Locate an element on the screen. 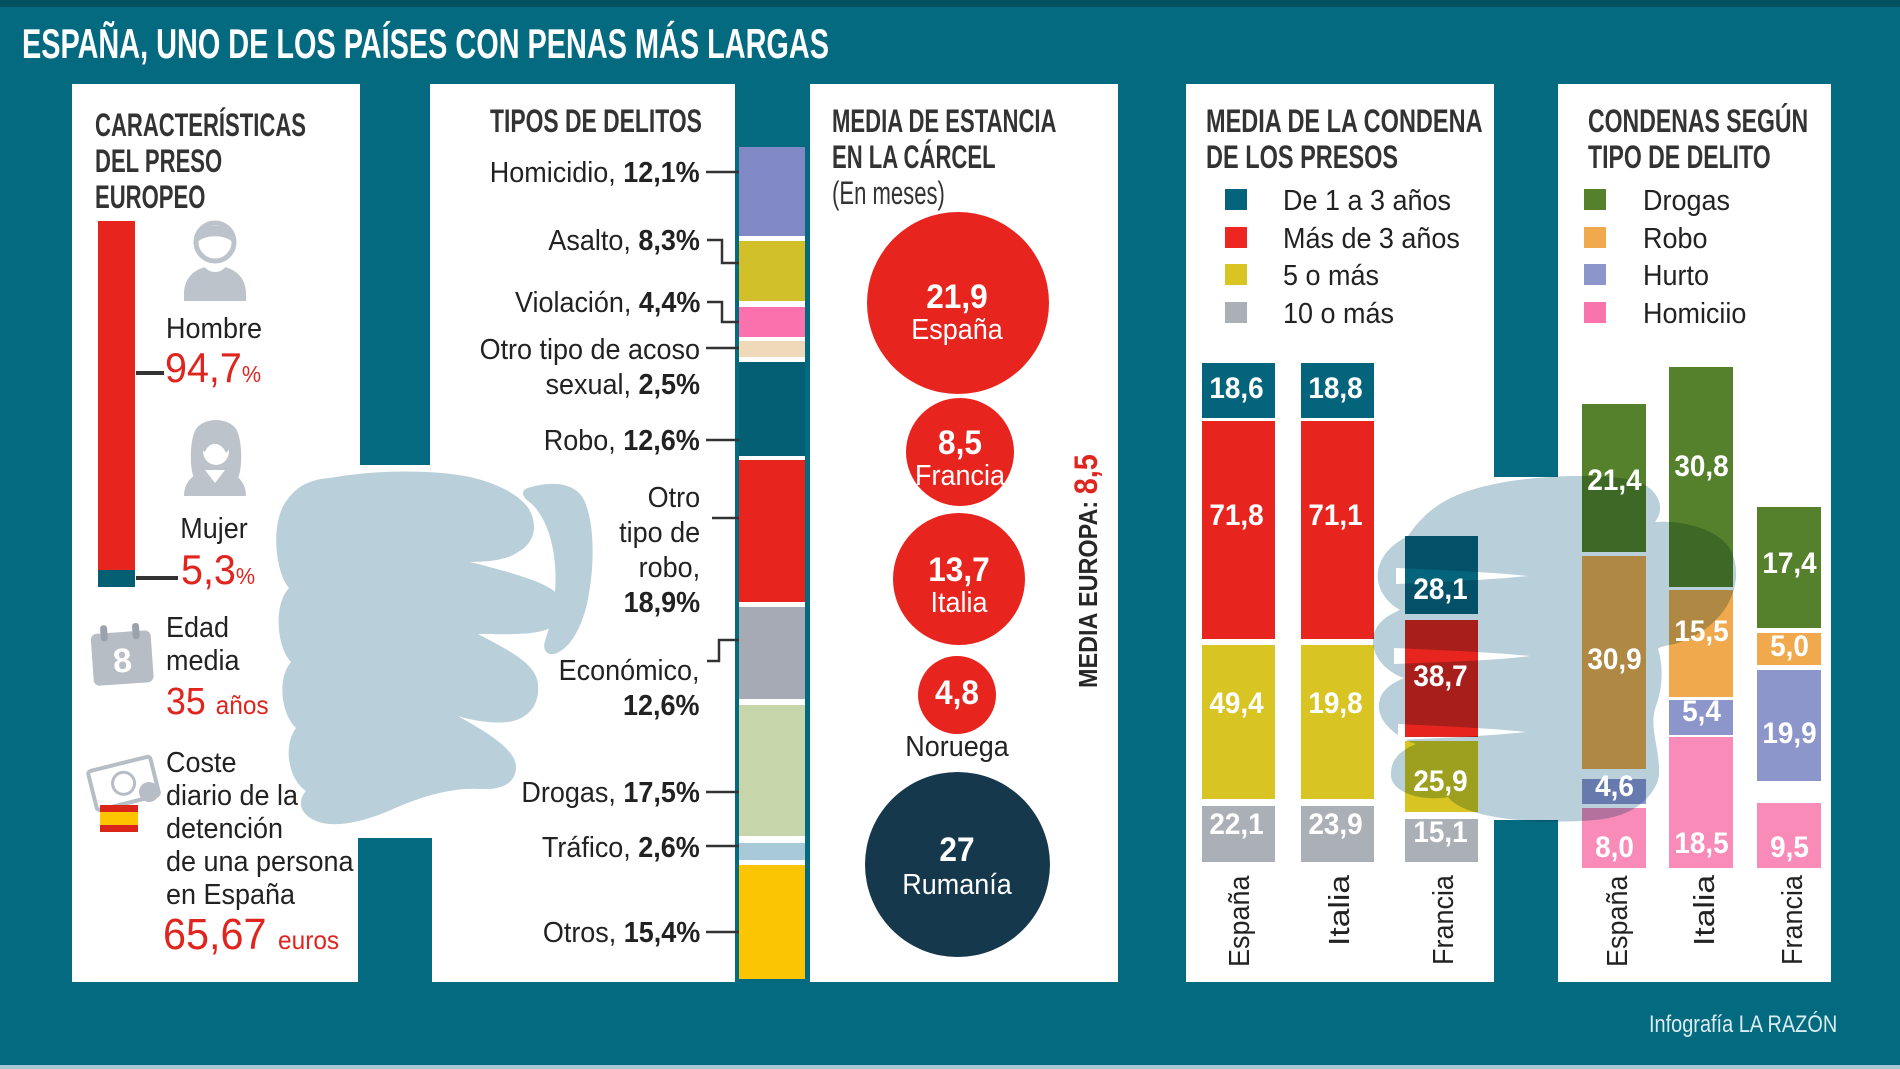  svg-text: 8 is located at coordinates (123, 660).